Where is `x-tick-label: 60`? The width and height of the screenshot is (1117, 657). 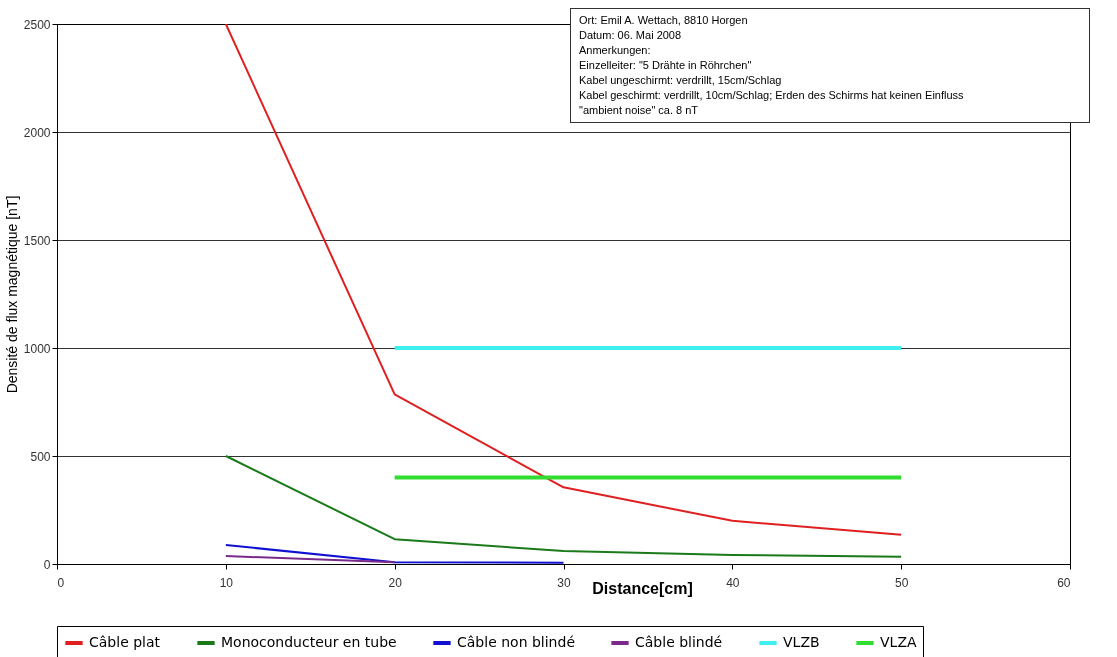 x-tick-label: 60 is located at coordinates (1064, 582).